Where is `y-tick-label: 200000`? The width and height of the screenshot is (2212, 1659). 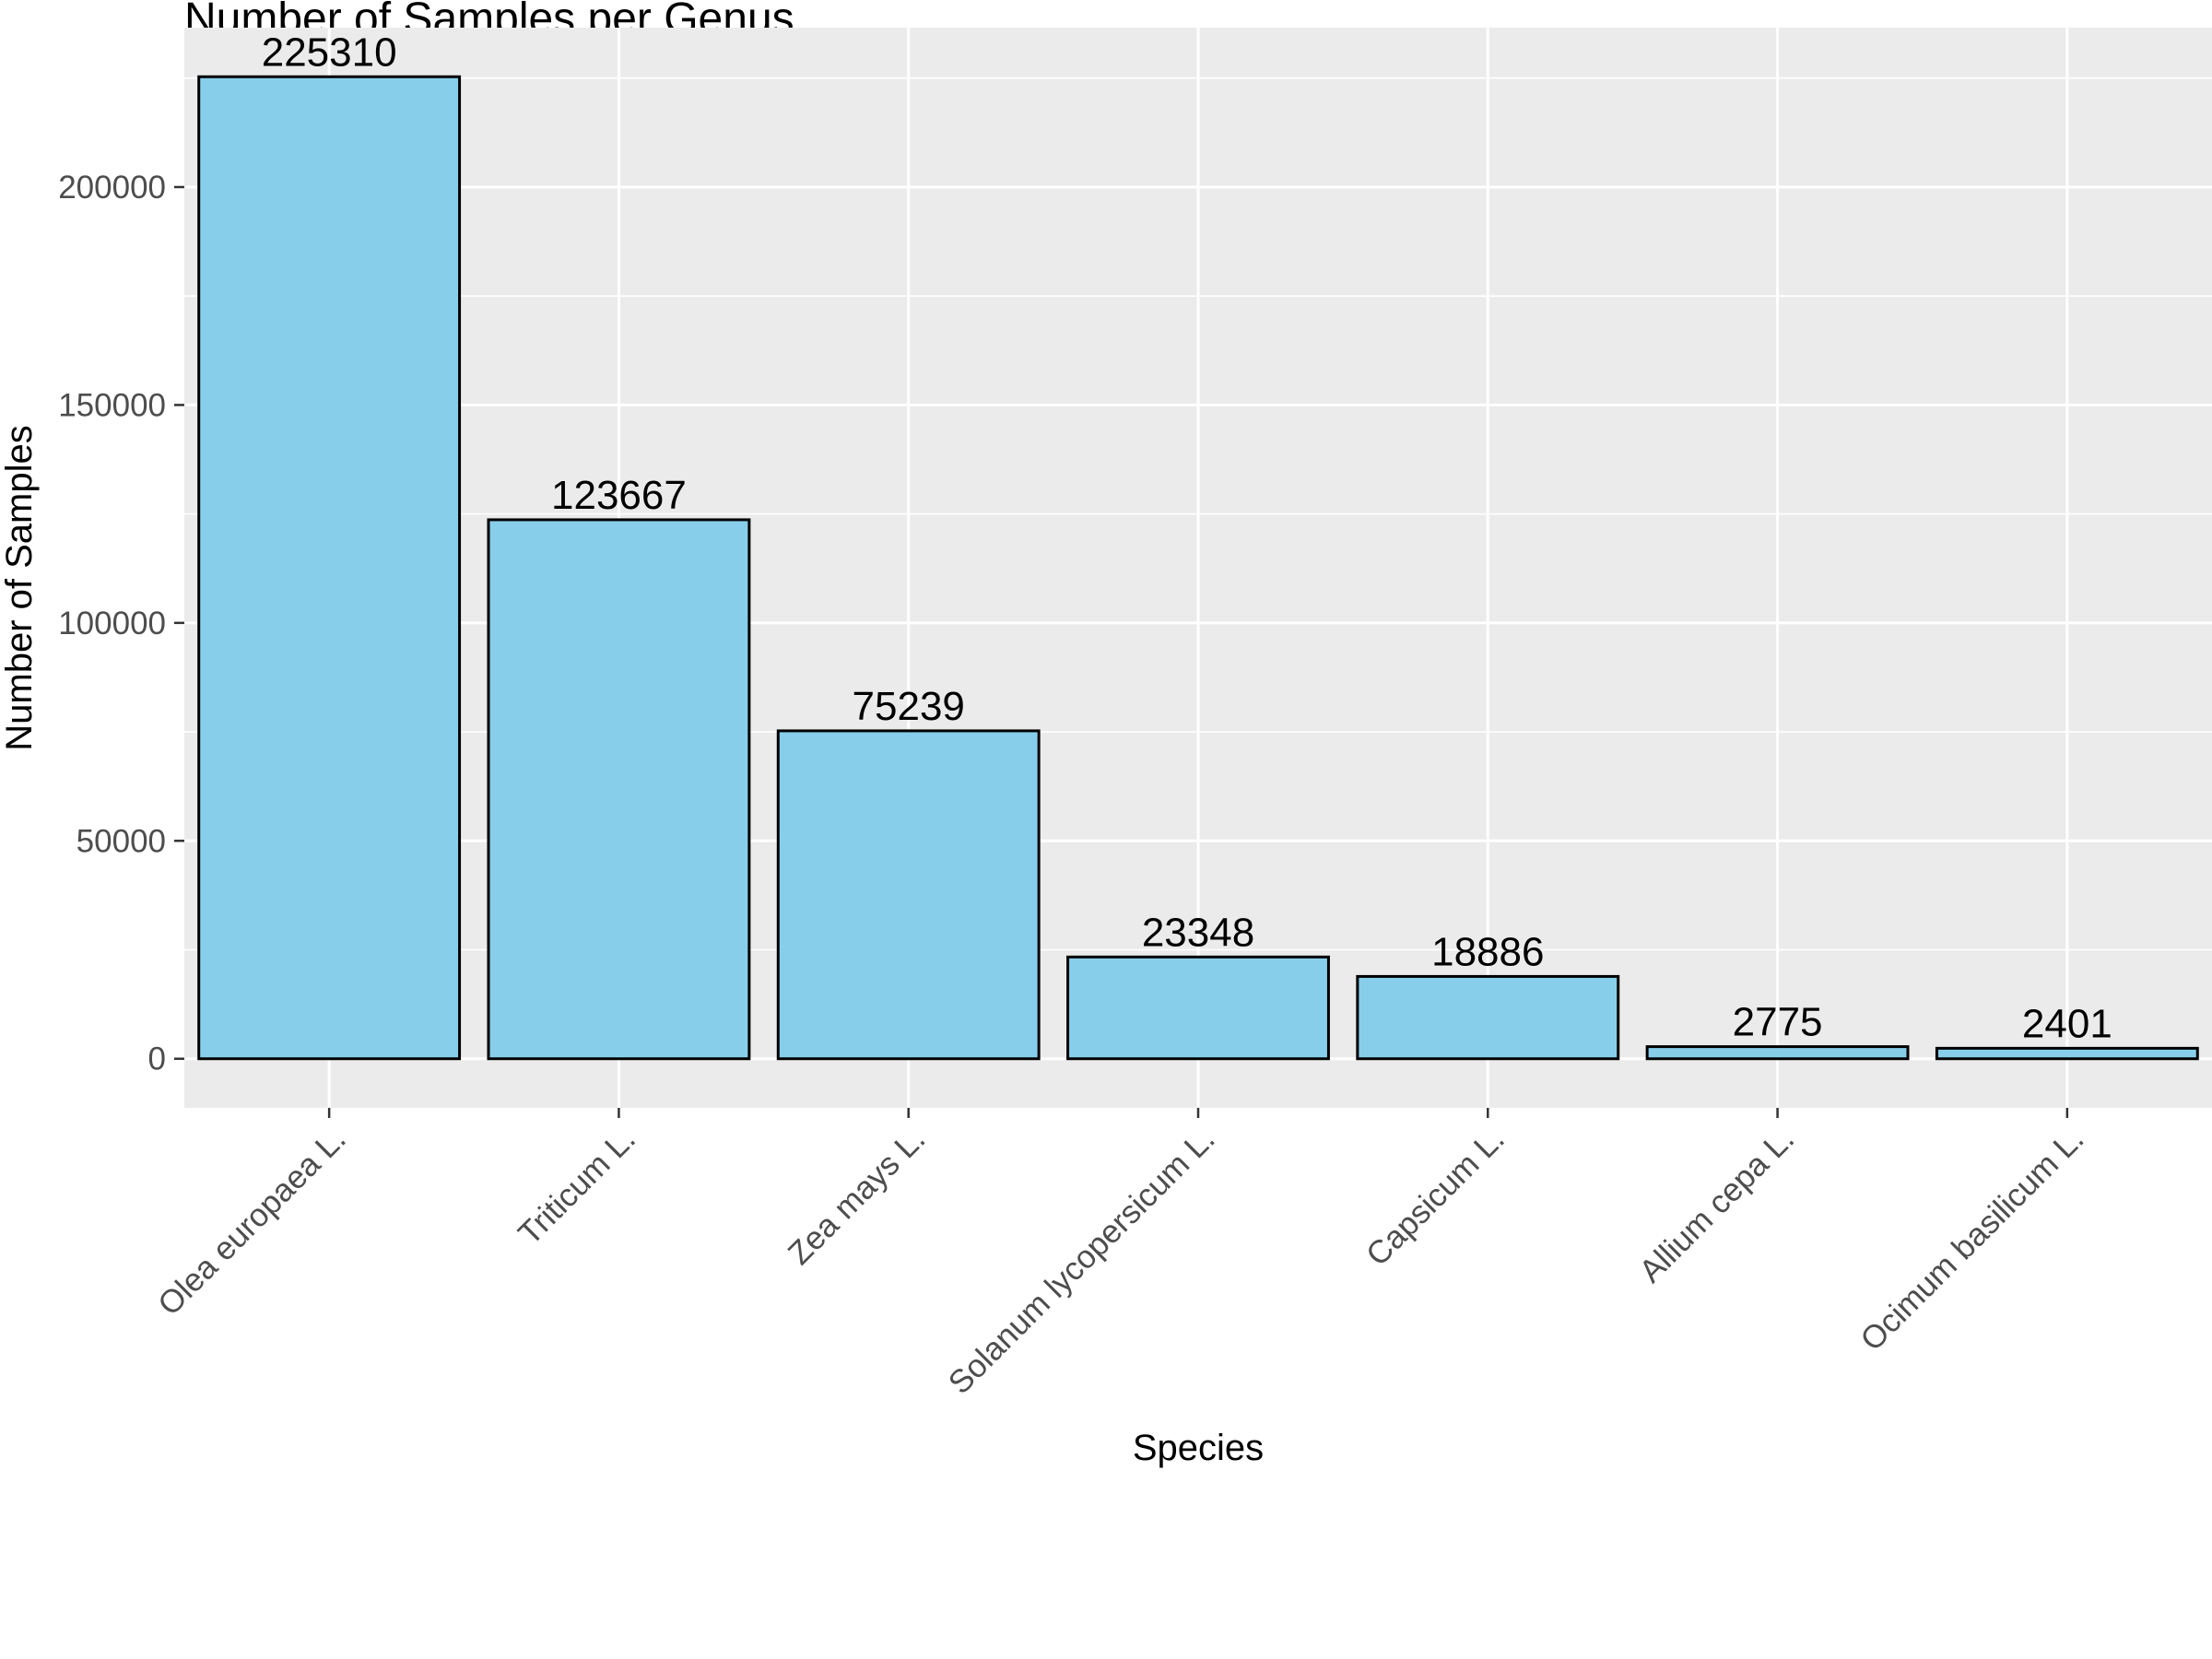 y-tick-label: 200000 is located at coordinates (112, 188).